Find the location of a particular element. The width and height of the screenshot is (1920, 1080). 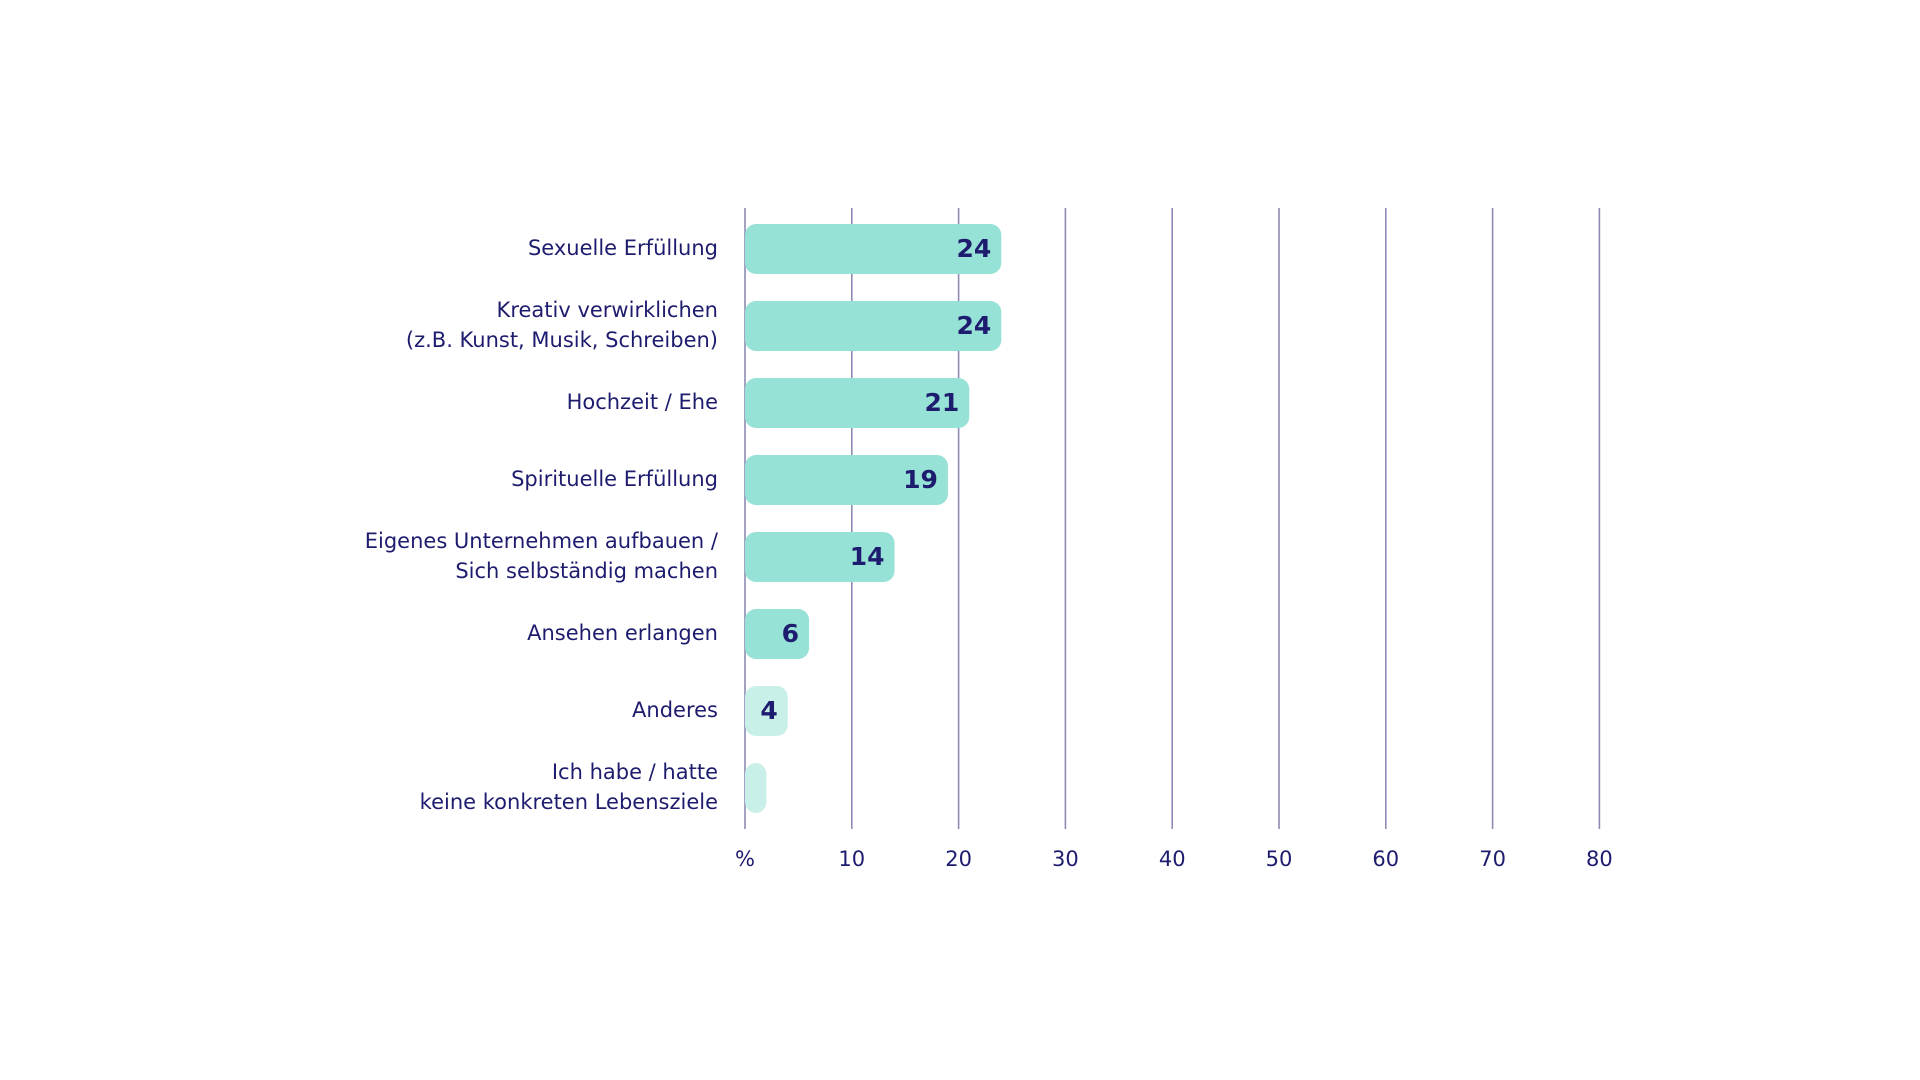

value-label-1: 24 is located at coordinates (974, 325).